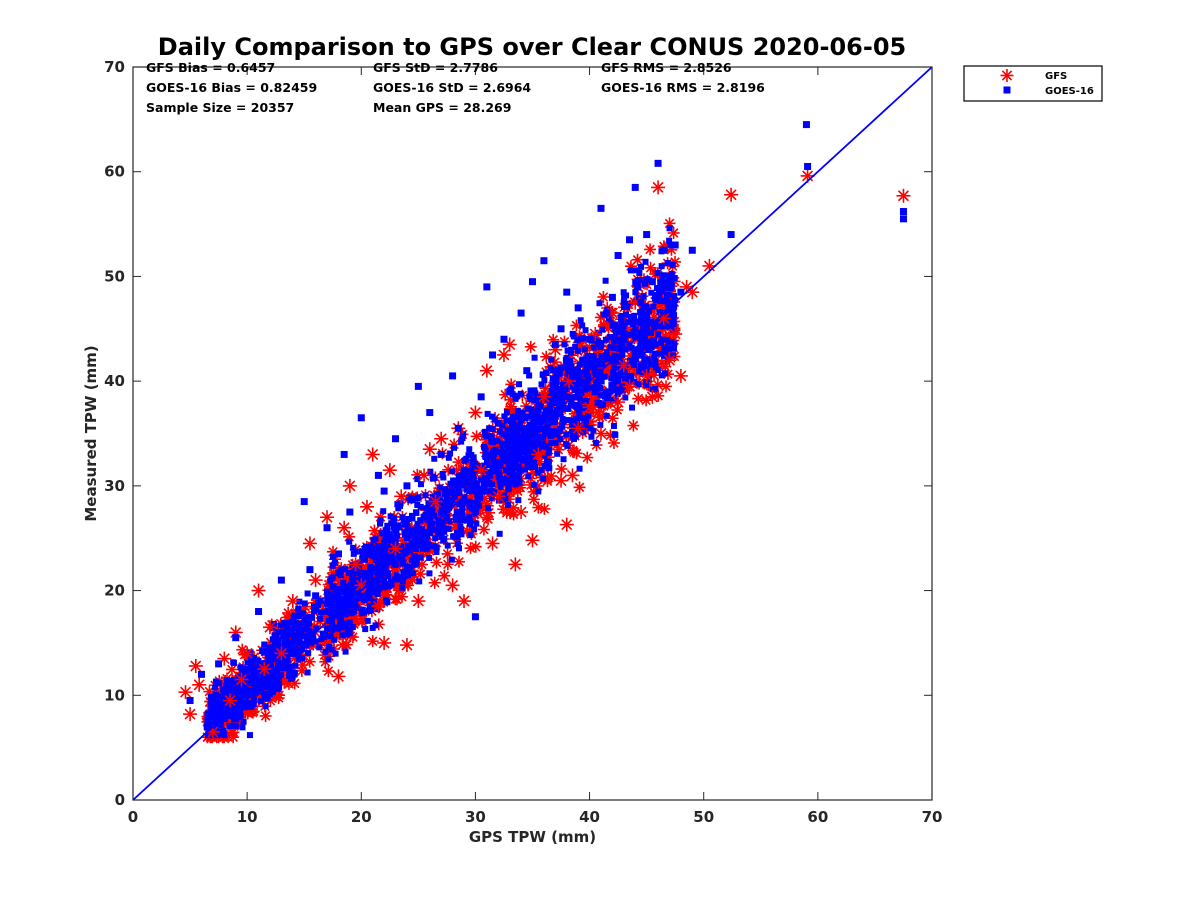 Image resolution: width=1200 pixels, height=900 pixels. Describe the element at coordinates (114, 591) in the screenshot. I see `y-tick-label: 20` at that location.